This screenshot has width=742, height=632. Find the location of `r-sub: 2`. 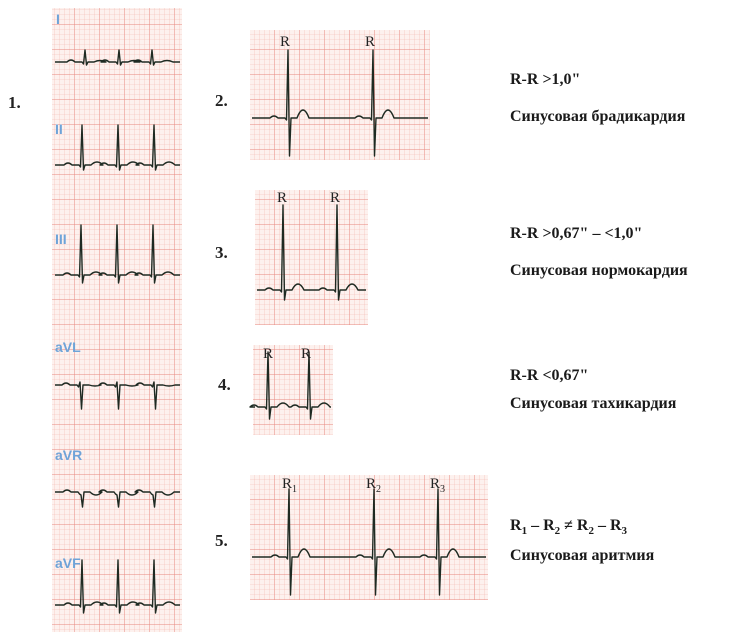

r-sub: 2 is located at coordinates (378, 489).